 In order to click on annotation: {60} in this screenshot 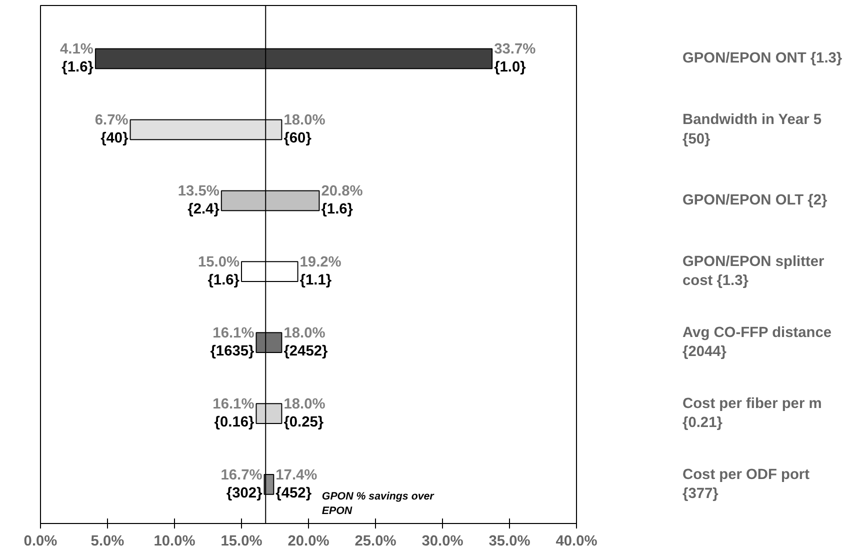, I will do `click(298, 138)`.